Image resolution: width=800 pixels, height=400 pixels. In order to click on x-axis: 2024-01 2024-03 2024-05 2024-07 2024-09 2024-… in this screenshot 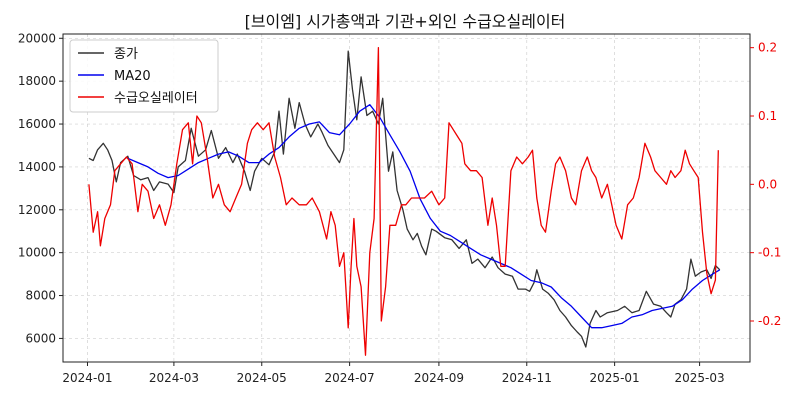, I will do `click(393, 373)`.